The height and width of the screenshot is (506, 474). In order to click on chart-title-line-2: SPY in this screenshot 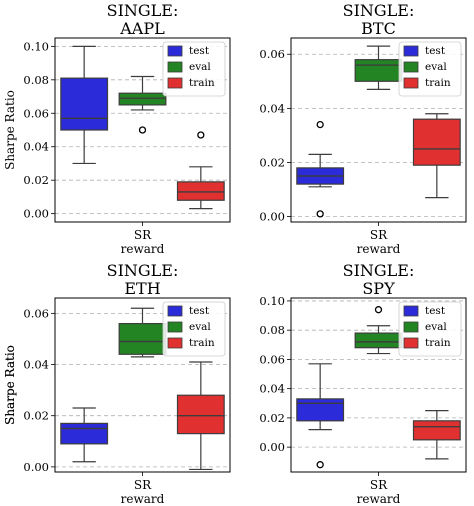, I will do `click(378, 288)`.